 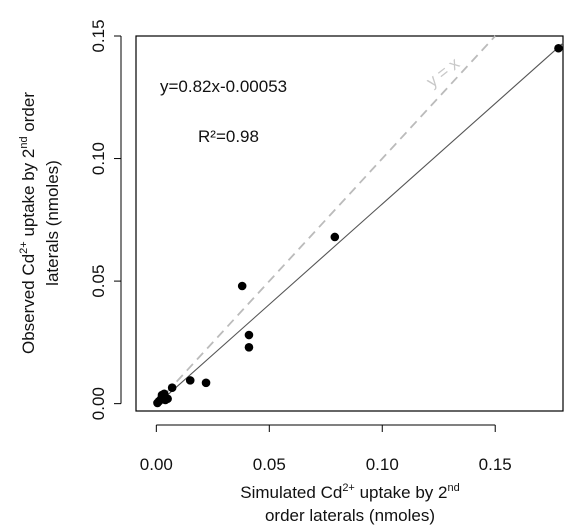 I want to click on r-squared-annotation: R²=0.98, so click(x=228, y=136).